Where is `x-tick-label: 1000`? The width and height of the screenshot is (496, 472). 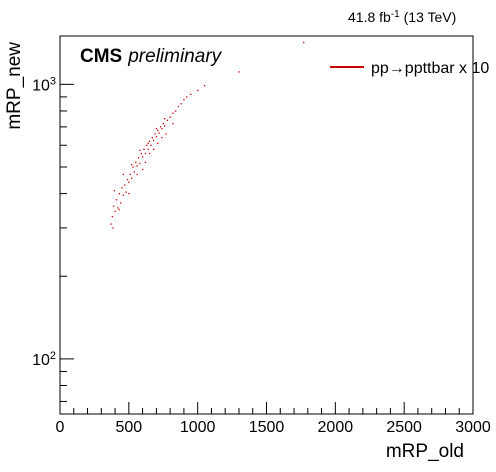
x-tick-label: 1000 is located at coordinates (198, 427).